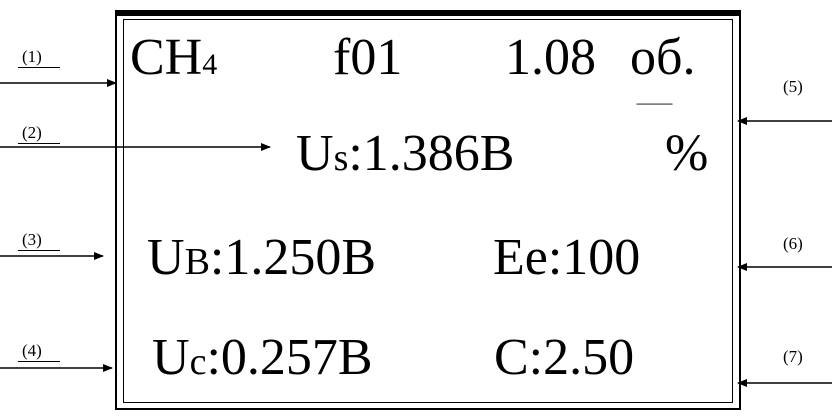 The width and height of the screenshot is (832, 417). I want to click on marker-7: (7), so click(793, 356).